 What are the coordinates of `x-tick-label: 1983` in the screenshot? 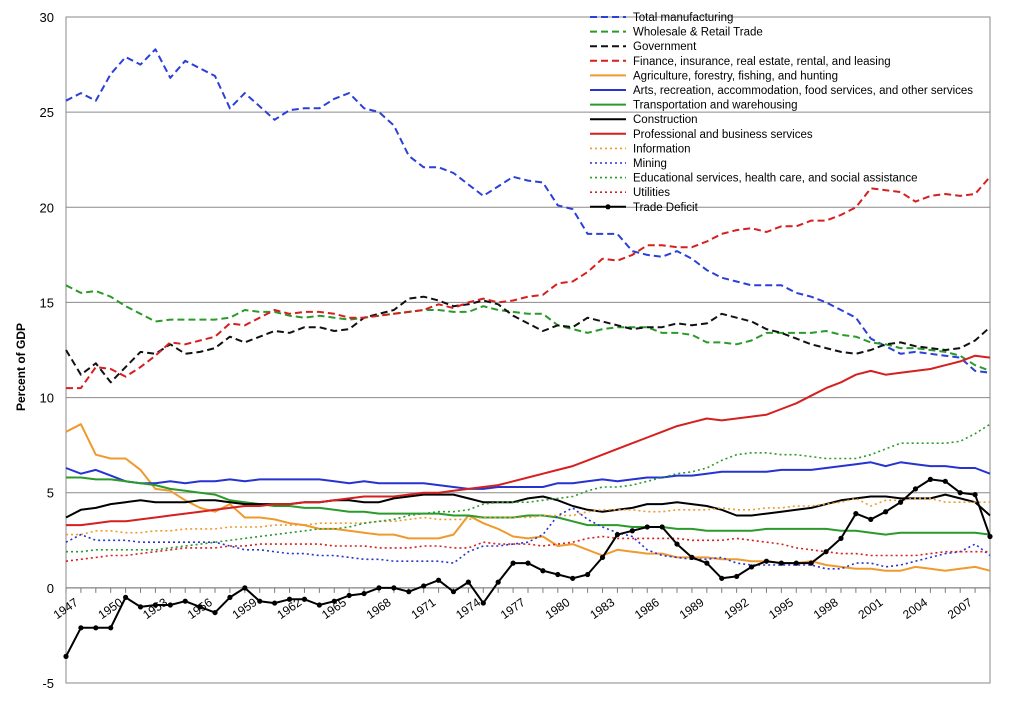 It's located at (602, 608).